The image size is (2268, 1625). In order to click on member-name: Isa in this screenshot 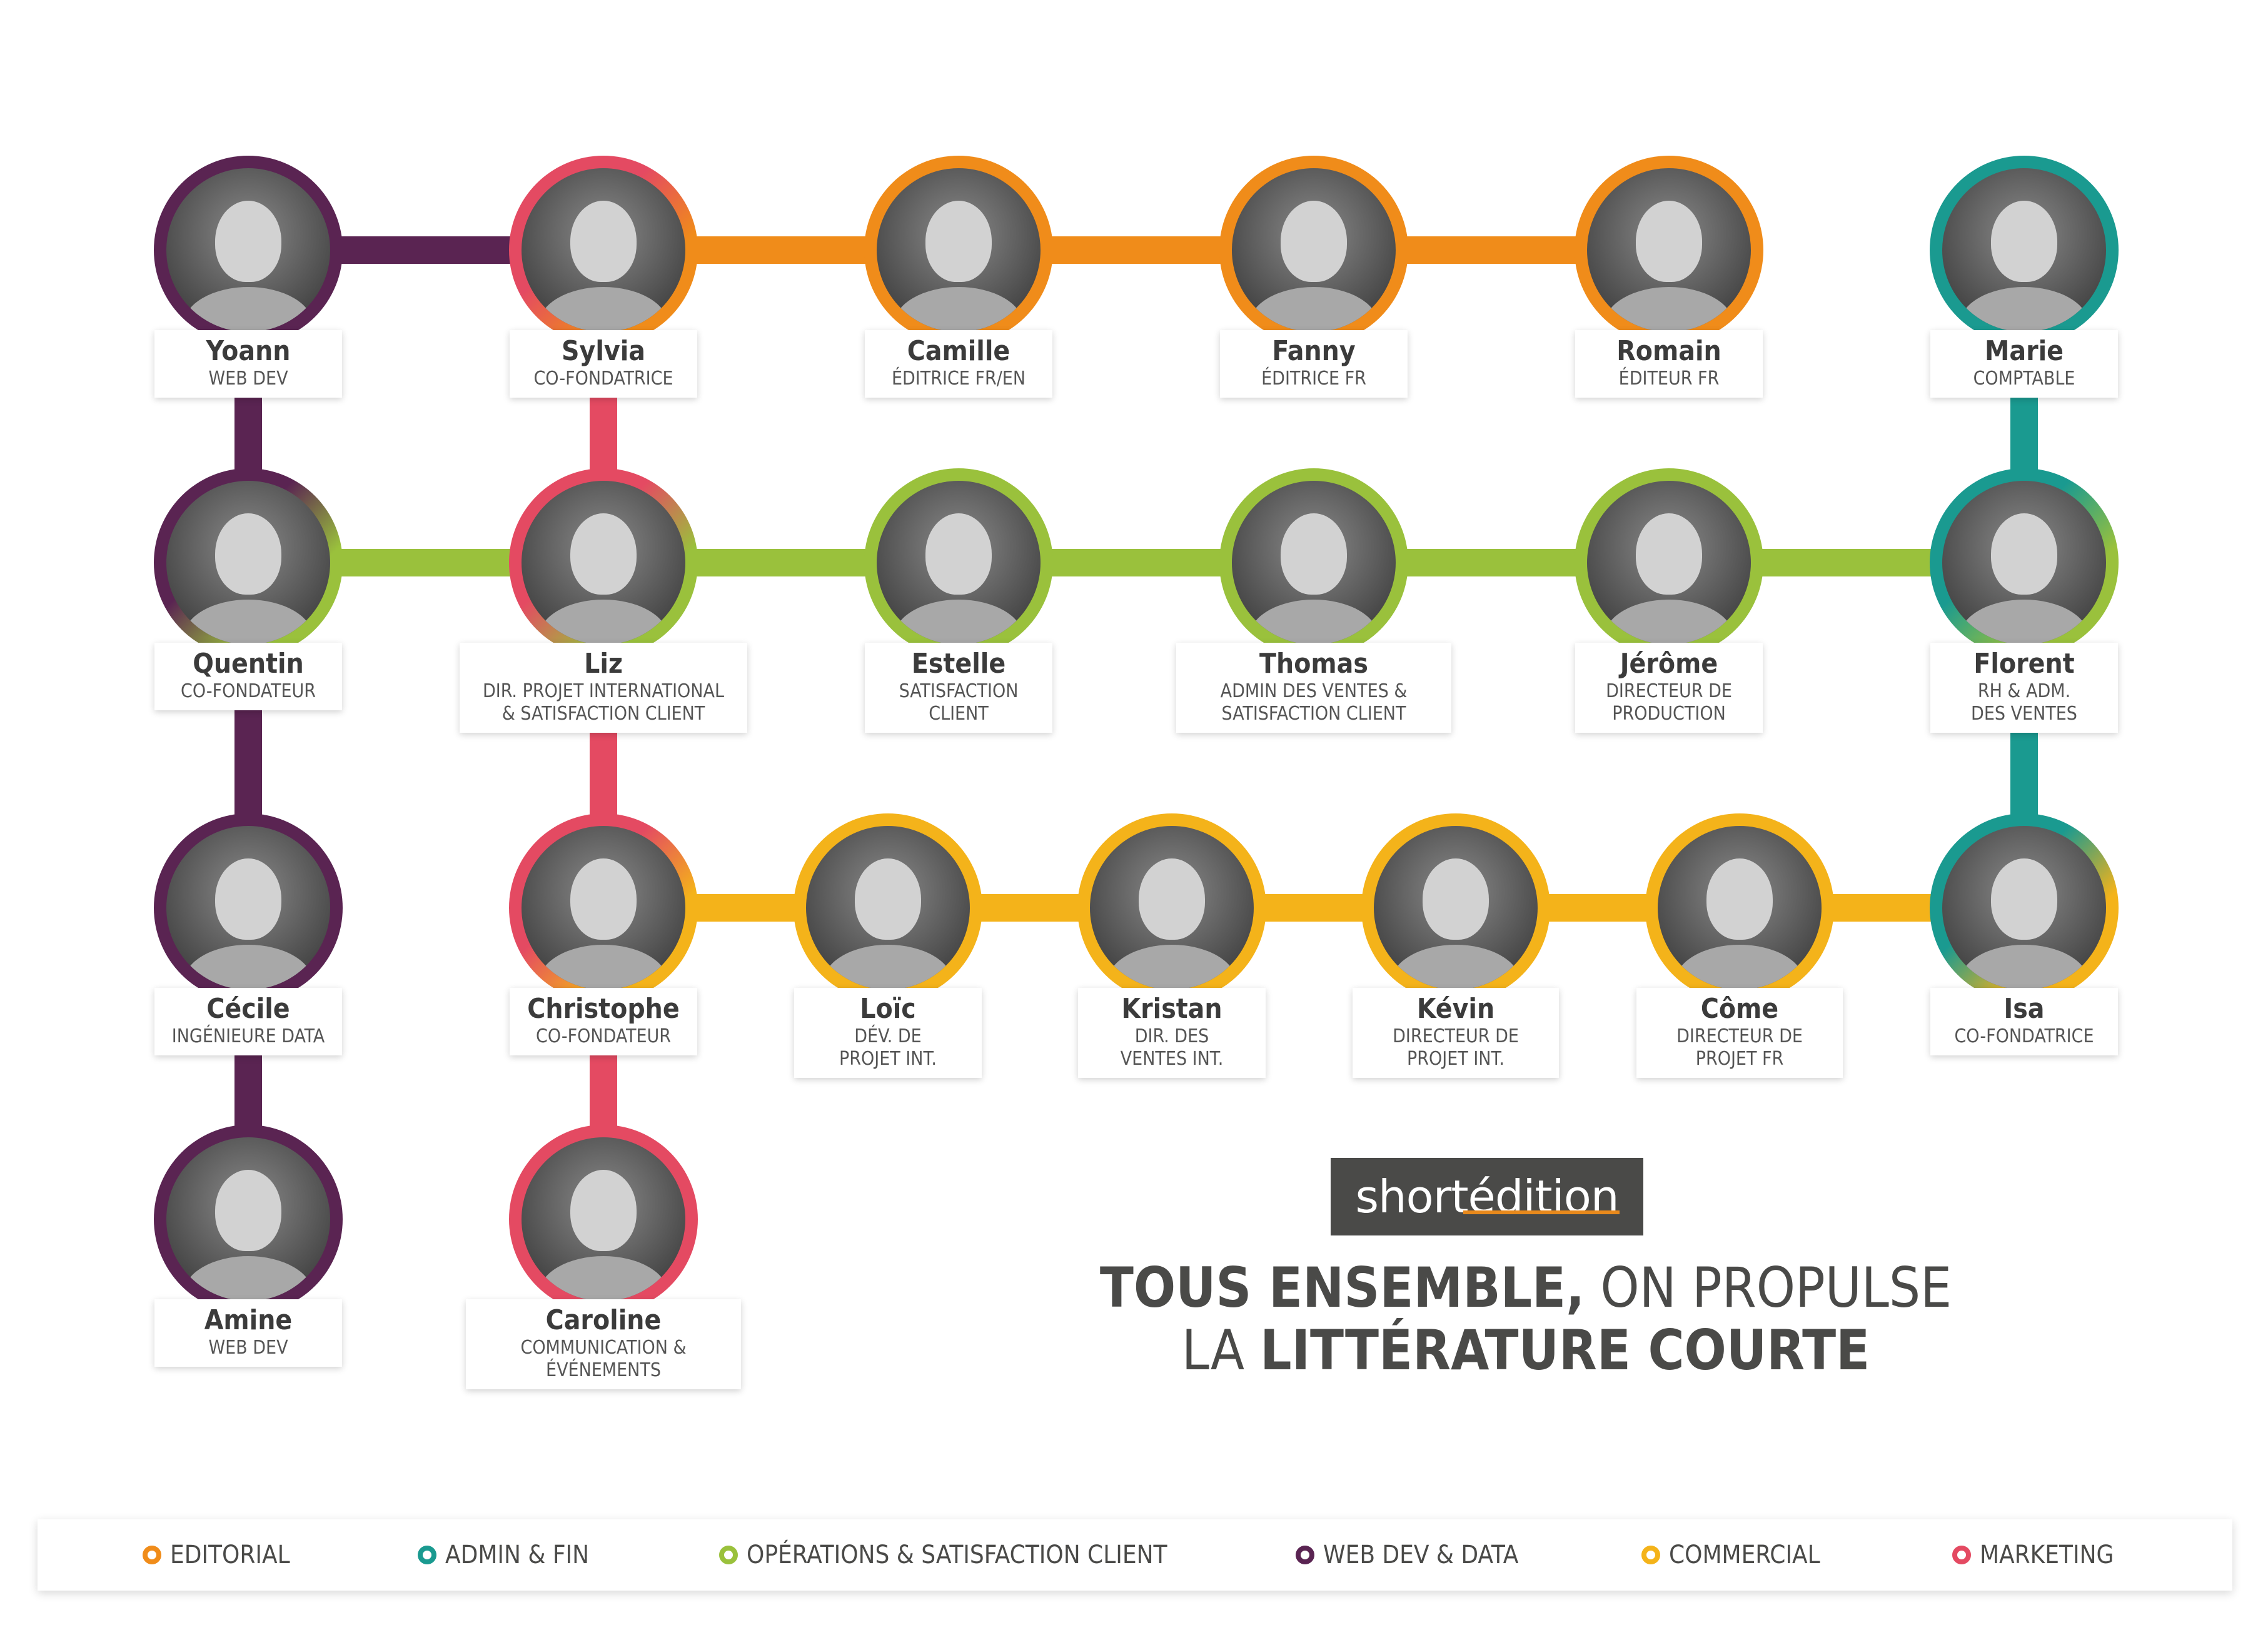, I will do `click(2024, 1009)`.